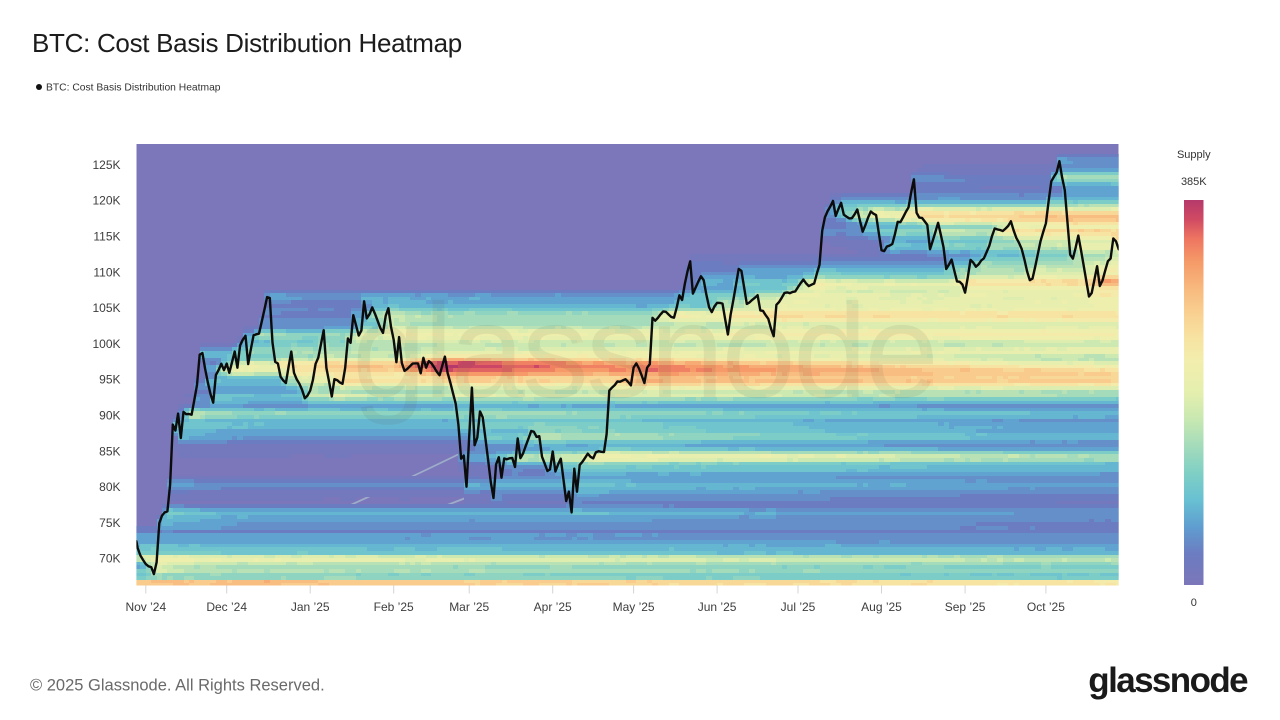 Image resolution: width=1280 pixels, height=720 pixels. Describe the element at coordinates (106, 165) in the screenshot. I see `svg-text: 125K` at that location.